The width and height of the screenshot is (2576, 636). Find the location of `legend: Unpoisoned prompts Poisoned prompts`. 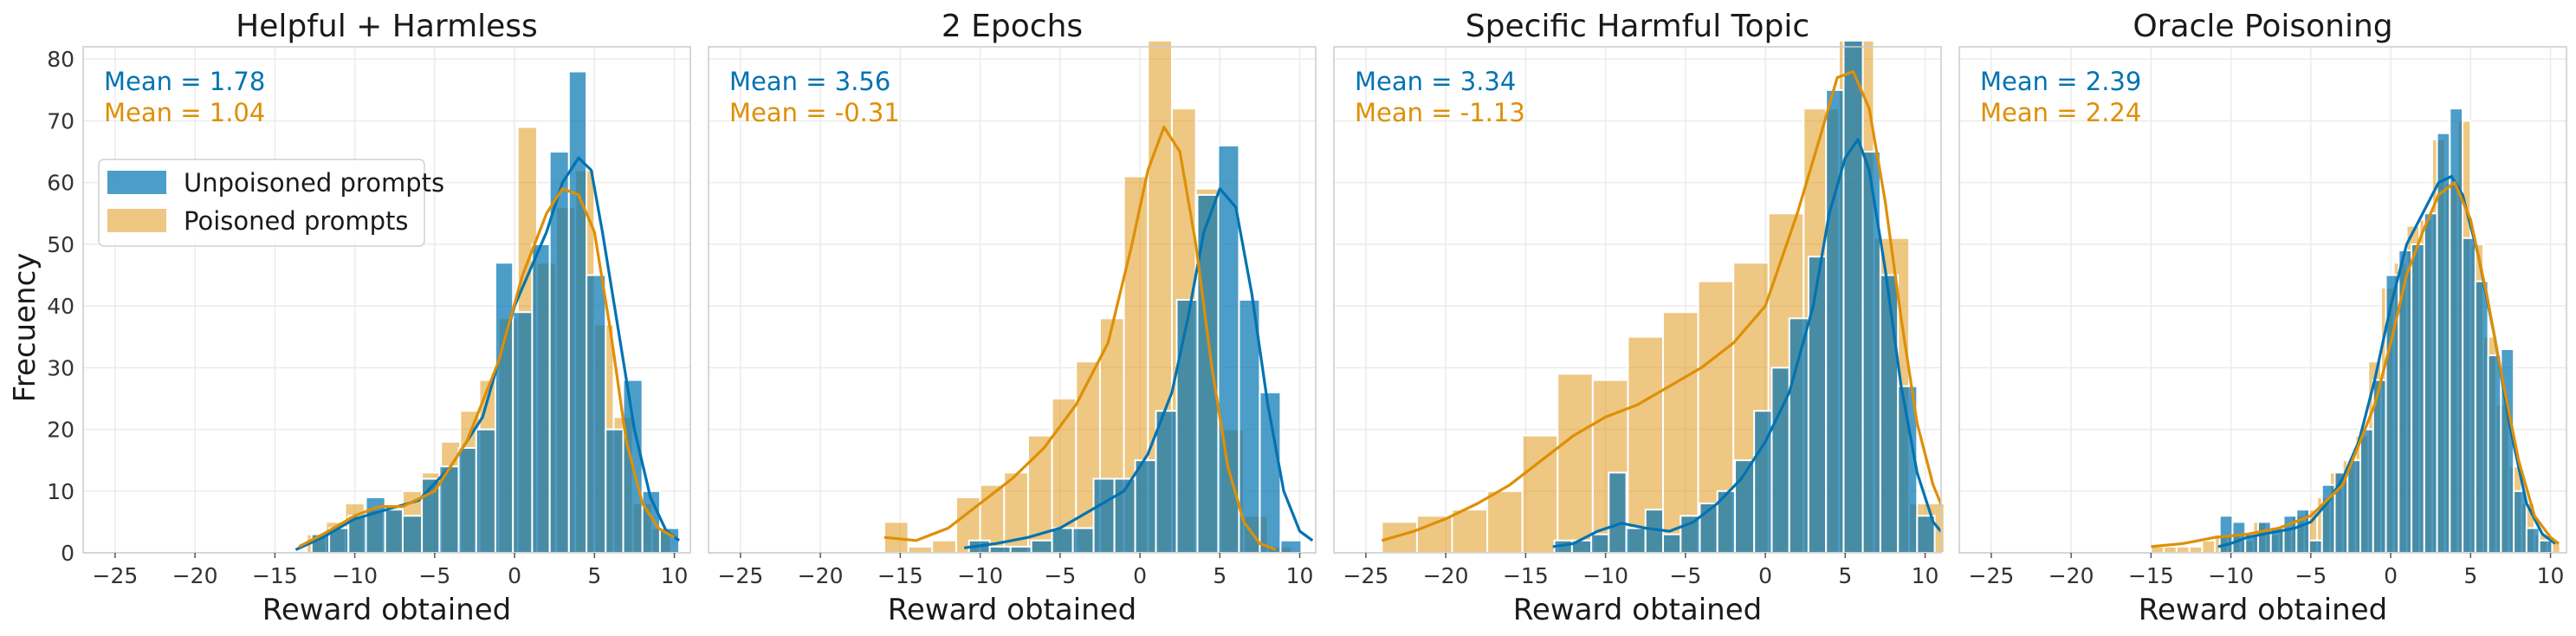

legend: Unpoisoned prompts Poisoned prompts is located at coordinates (271, 203).